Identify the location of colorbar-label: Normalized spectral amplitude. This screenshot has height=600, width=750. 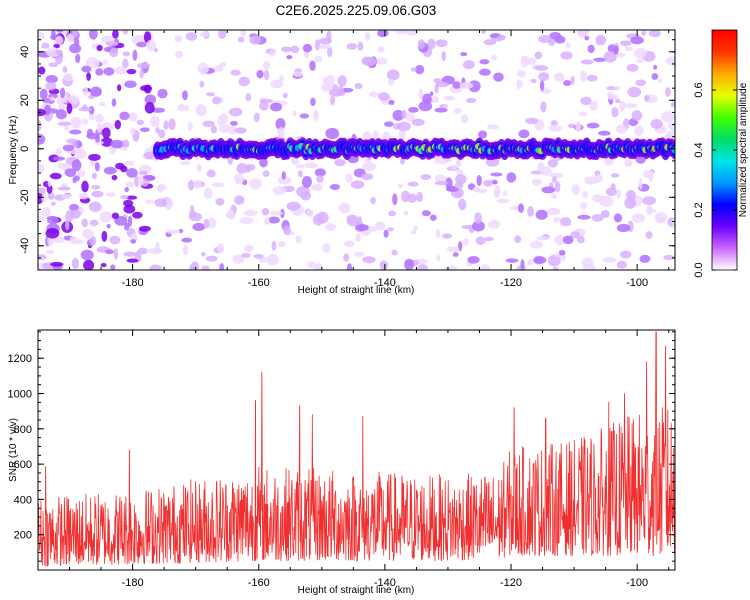
(743, 149).